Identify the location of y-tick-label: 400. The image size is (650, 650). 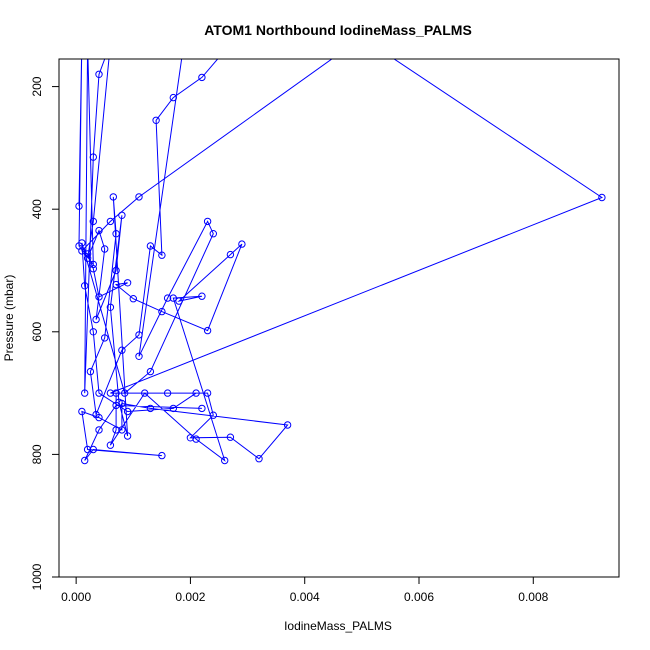
(37, 209).